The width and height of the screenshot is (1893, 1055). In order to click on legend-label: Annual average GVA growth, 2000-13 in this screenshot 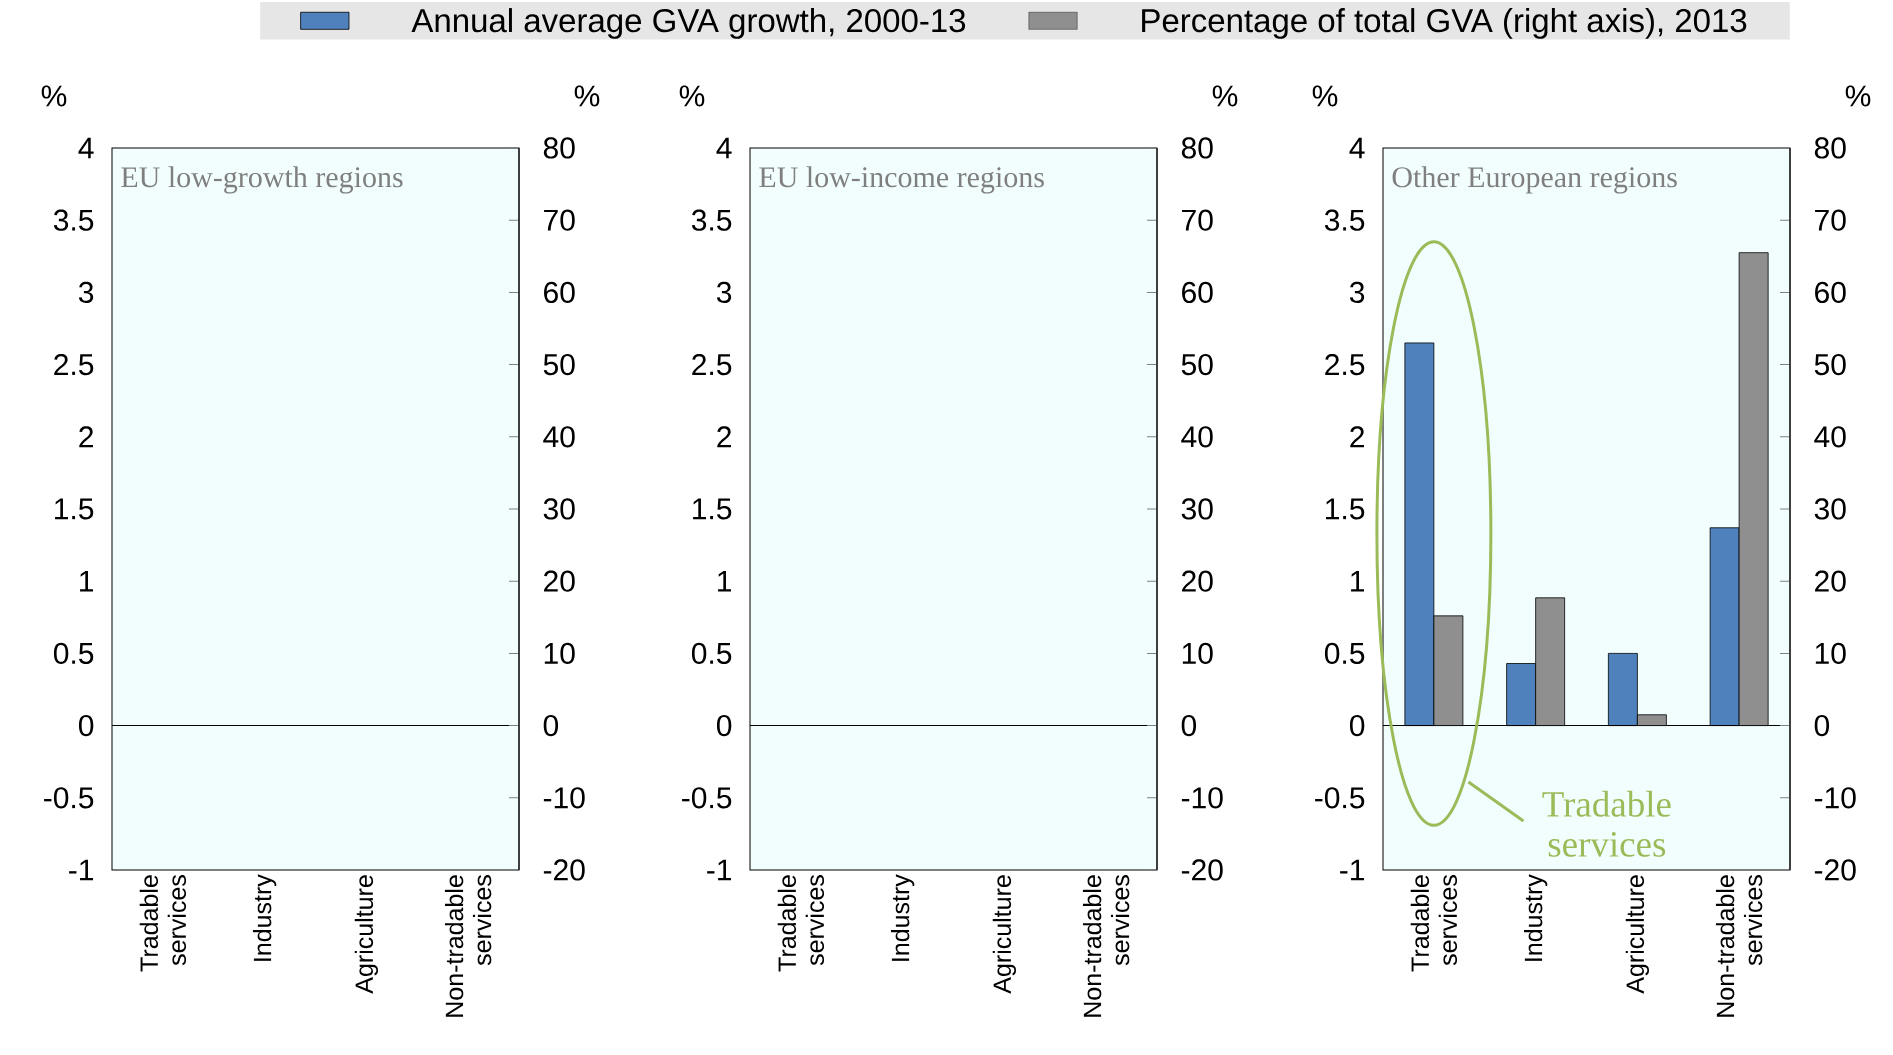, I will do `click(688, 23)`.